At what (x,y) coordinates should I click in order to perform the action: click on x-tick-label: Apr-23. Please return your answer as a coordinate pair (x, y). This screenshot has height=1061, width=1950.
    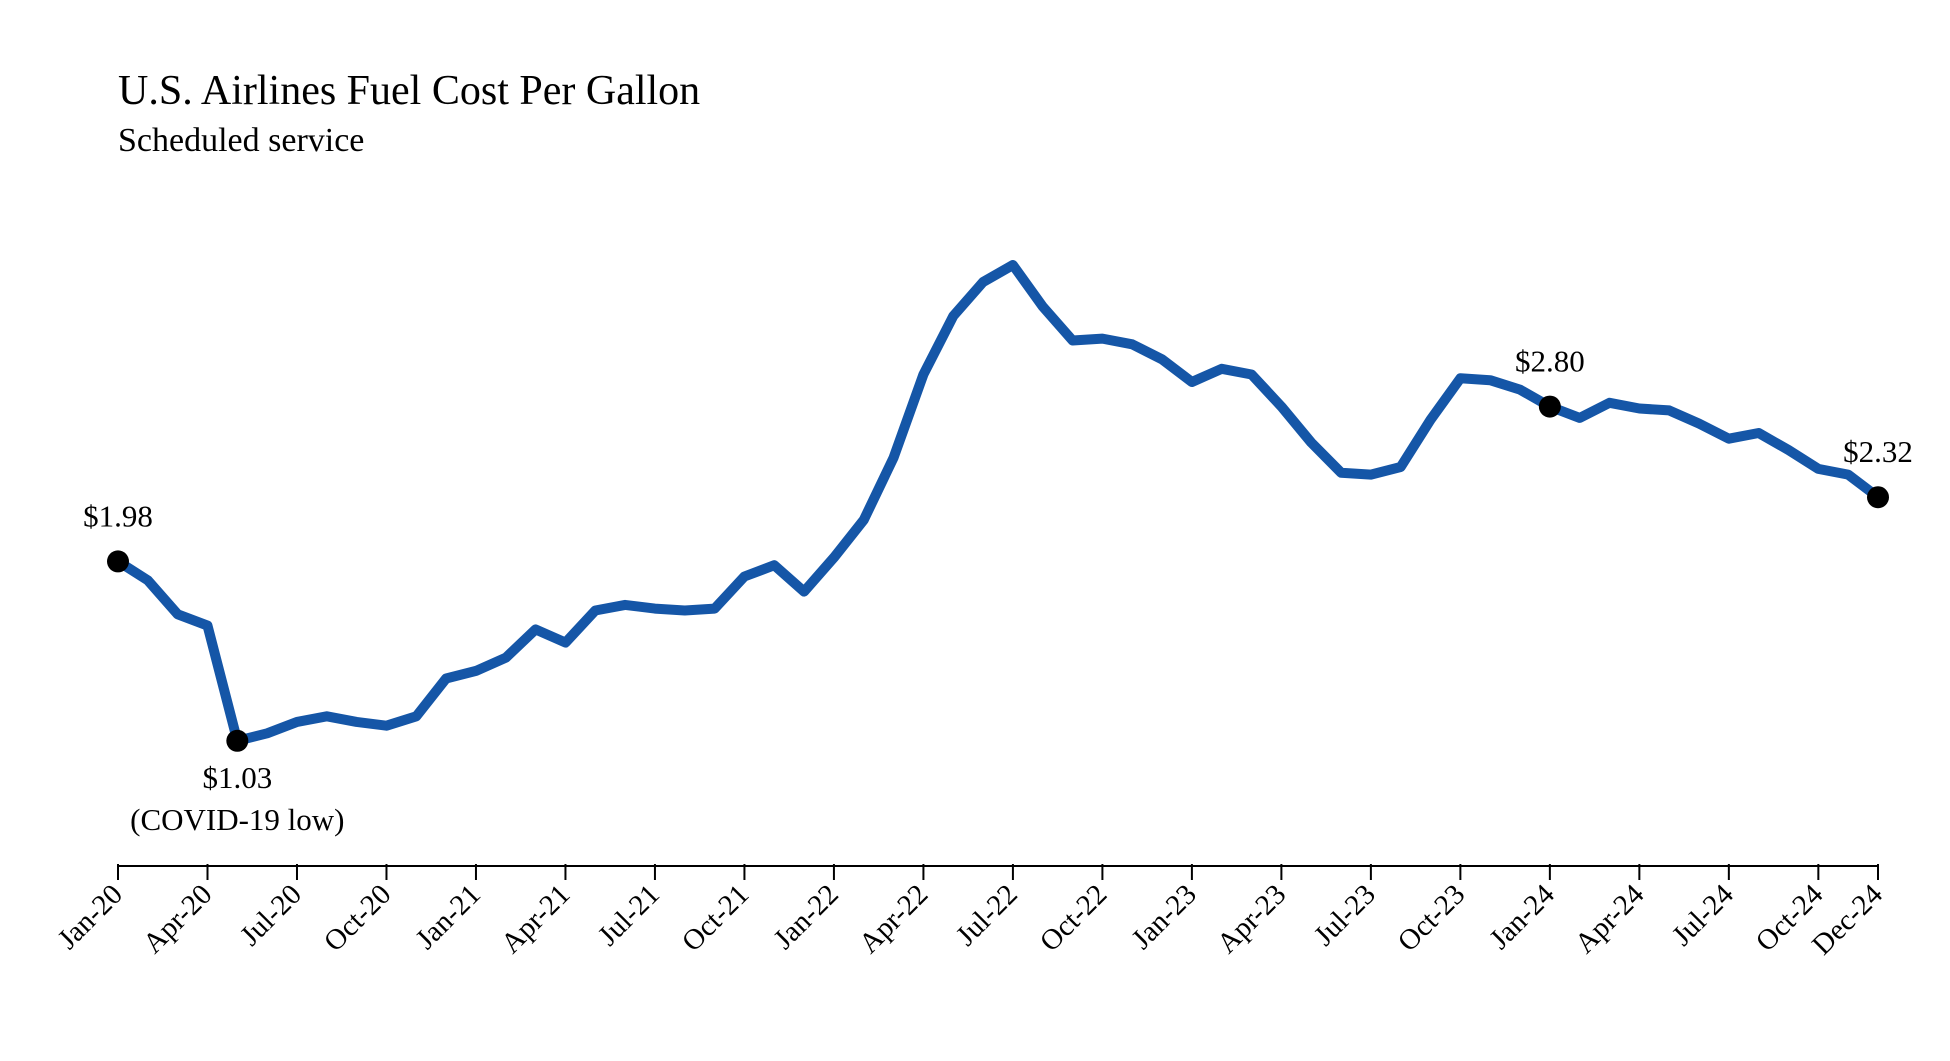
    Looking at the image, I should click on (1251, 918).